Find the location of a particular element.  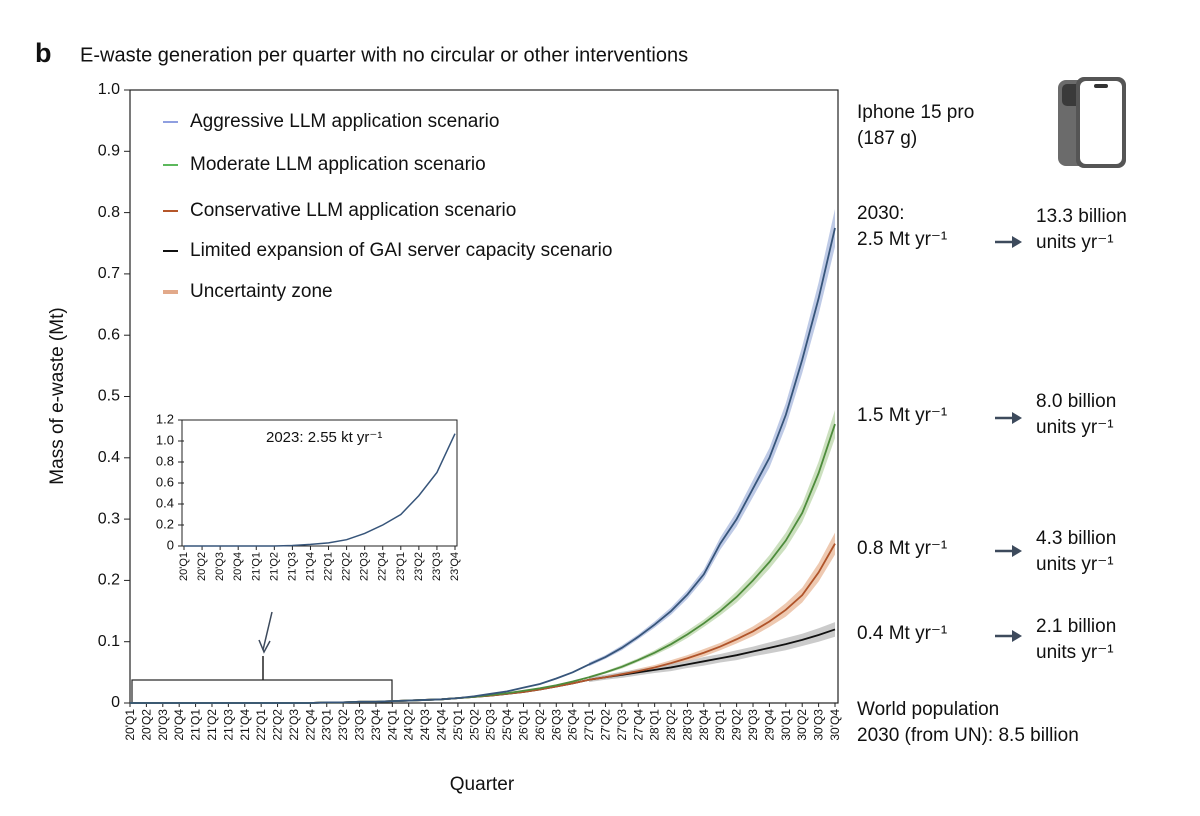

x-tick-label: 26'Q2 is located at coordinates (540, 725).